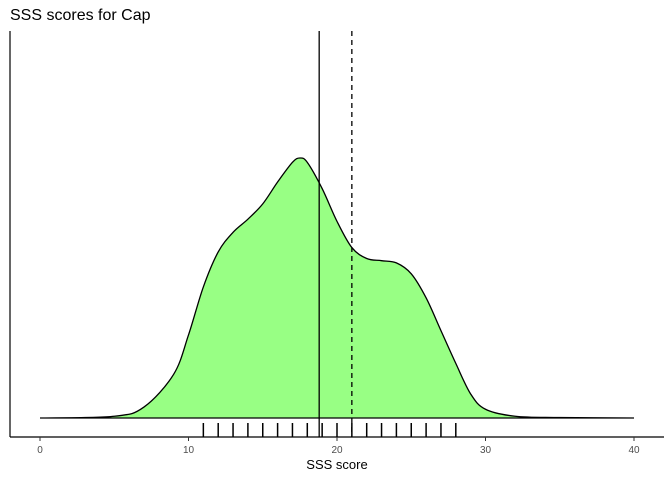  Describe the element at coordinates (40, 450) in the screenshot. I see `x-tick-label: 0` at that location.